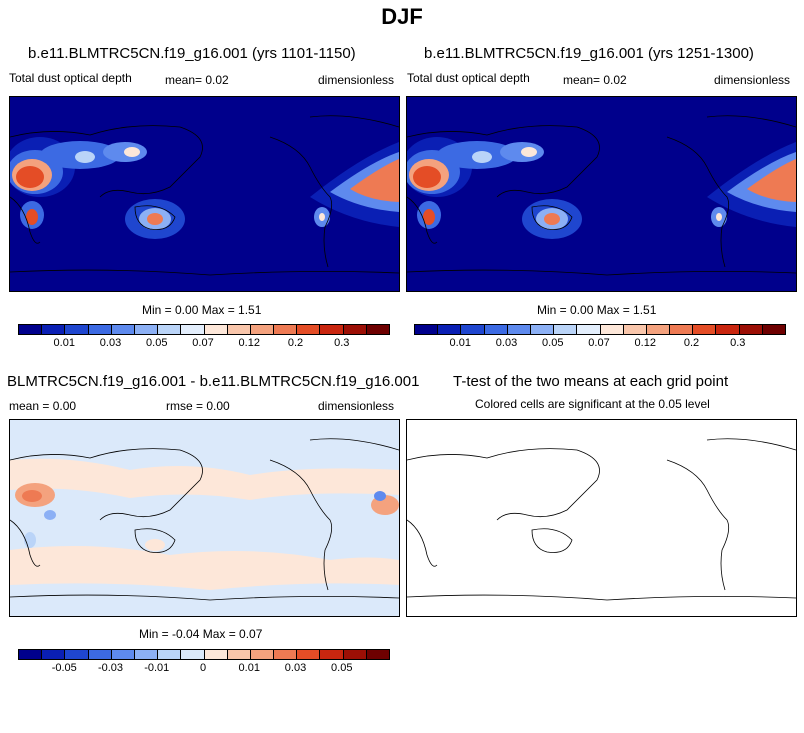  I want to click on panel2-dust-field, so click(601, 194).